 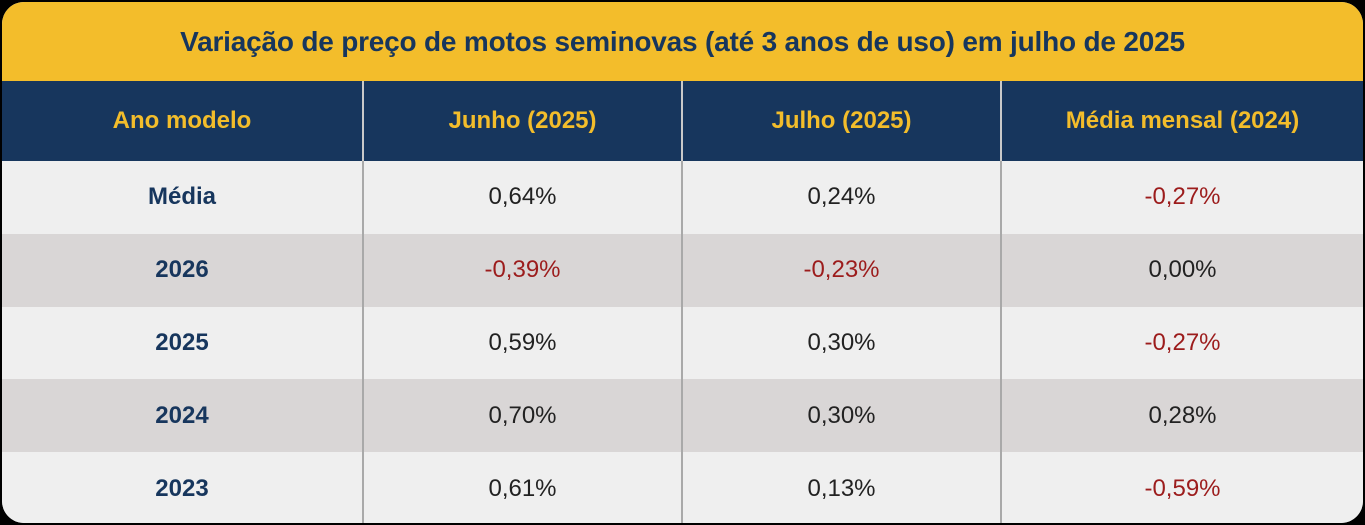 I want to click on row-label: 2026, so click(x=182, y=270).